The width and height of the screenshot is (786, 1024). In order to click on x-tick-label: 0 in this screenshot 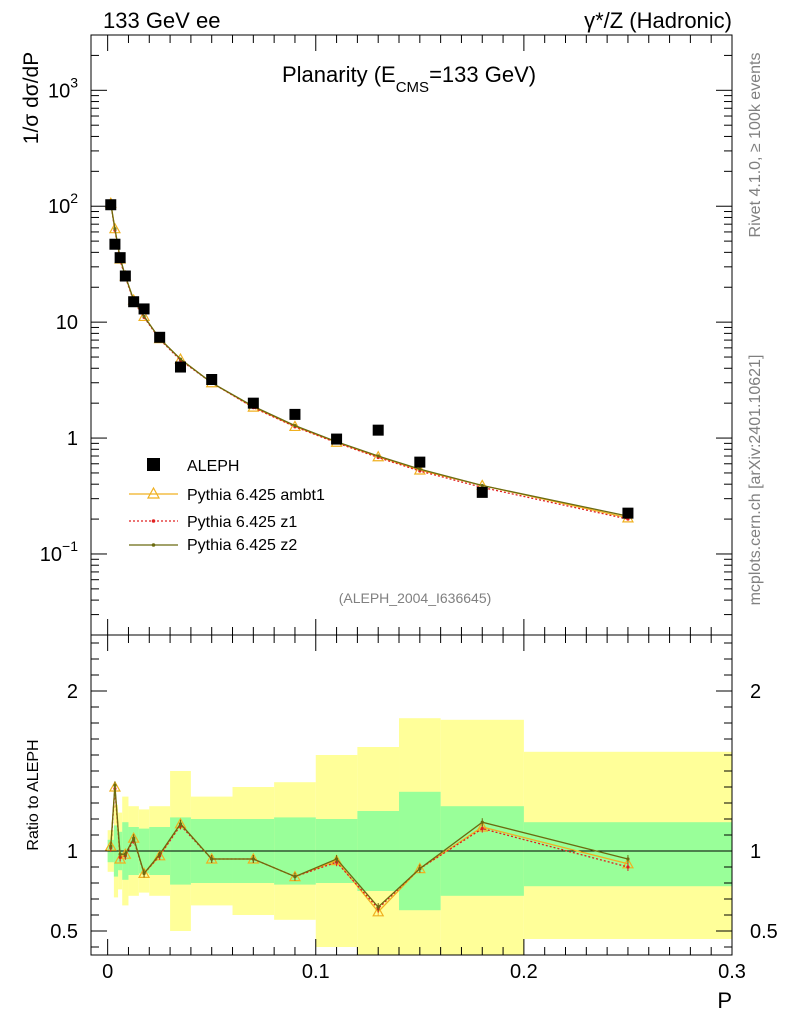, I will do `click(107, 972)`.